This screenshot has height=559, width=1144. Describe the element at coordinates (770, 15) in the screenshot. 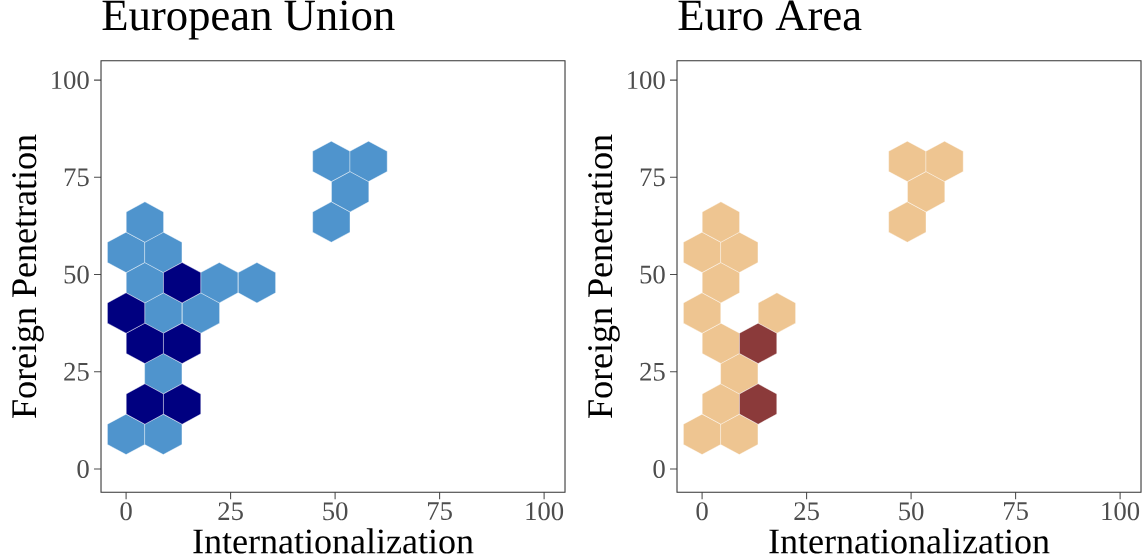

I see `chart-title: Euro Area` at that location.